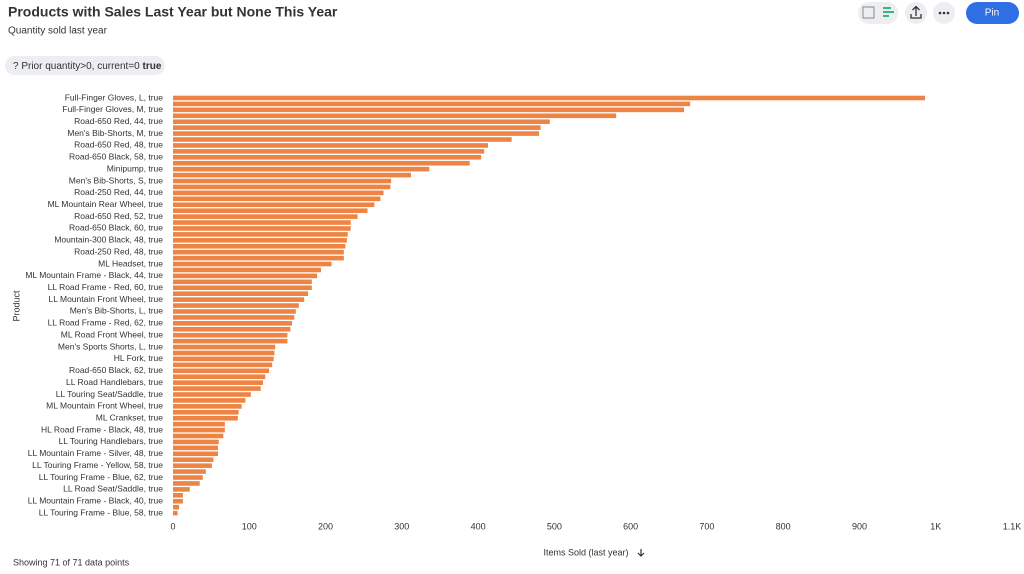 This screenshot has width=1024, height=574. Describe the element at coordinates (115, 133) in the screenshot. I see `y-tick-label: Men's Bib-Shorts, M, true` at that location.